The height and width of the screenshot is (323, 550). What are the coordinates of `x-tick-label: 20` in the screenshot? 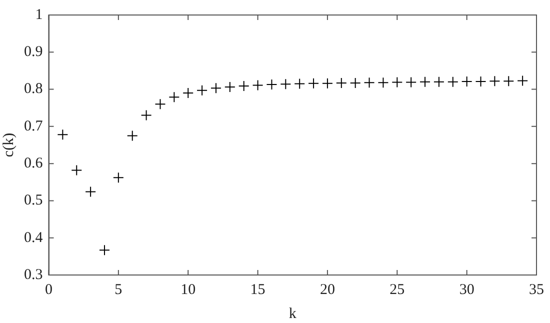 It's located at (327, 290).